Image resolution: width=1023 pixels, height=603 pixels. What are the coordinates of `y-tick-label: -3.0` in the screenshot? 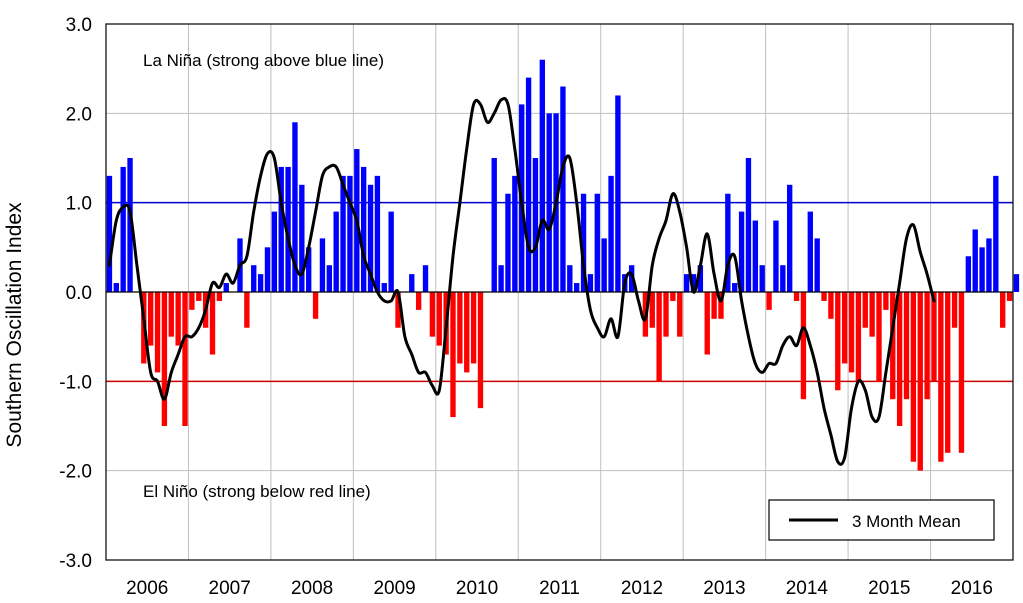 It's located at (75, 561).